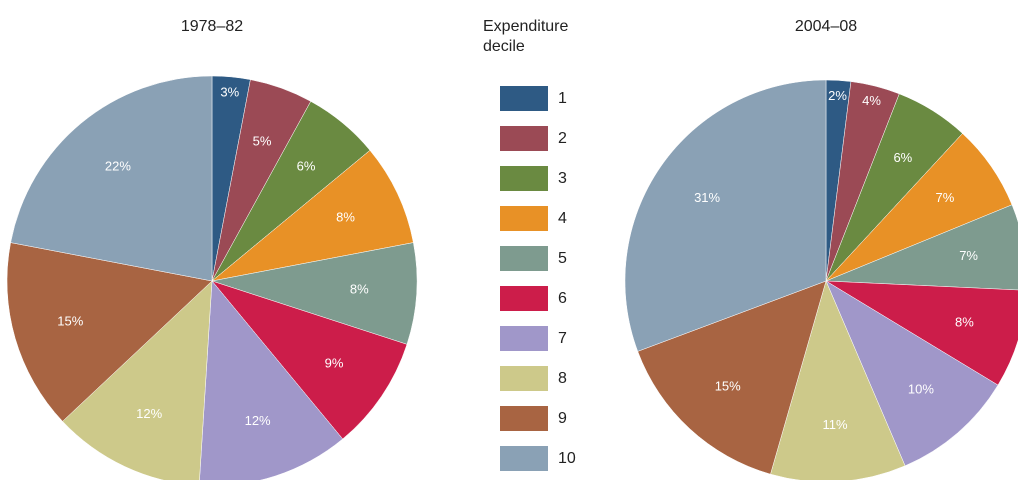 This screenshot has height=480, width=1018. What do you see at coordinates (212, 26) in the screenshot?
I see `chart-title: 1978–82` at bounding box center [212, 26].